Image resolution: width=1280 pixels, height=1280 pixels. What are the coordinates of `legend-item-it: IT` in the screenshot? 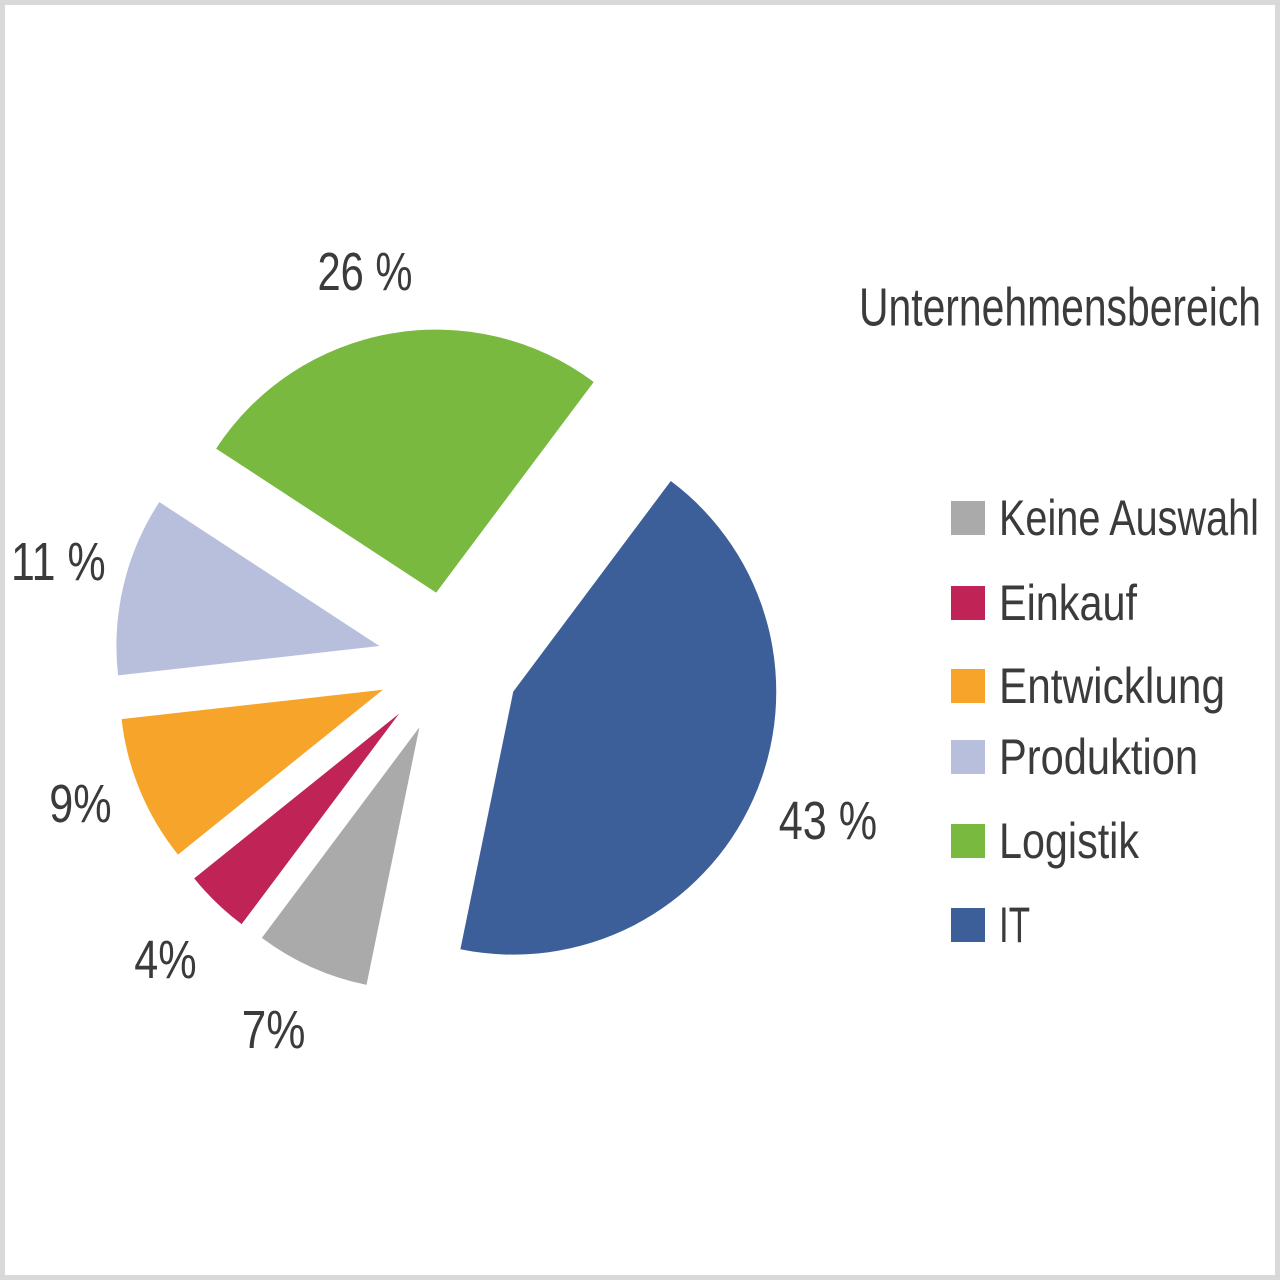 It's located at (990, 925).